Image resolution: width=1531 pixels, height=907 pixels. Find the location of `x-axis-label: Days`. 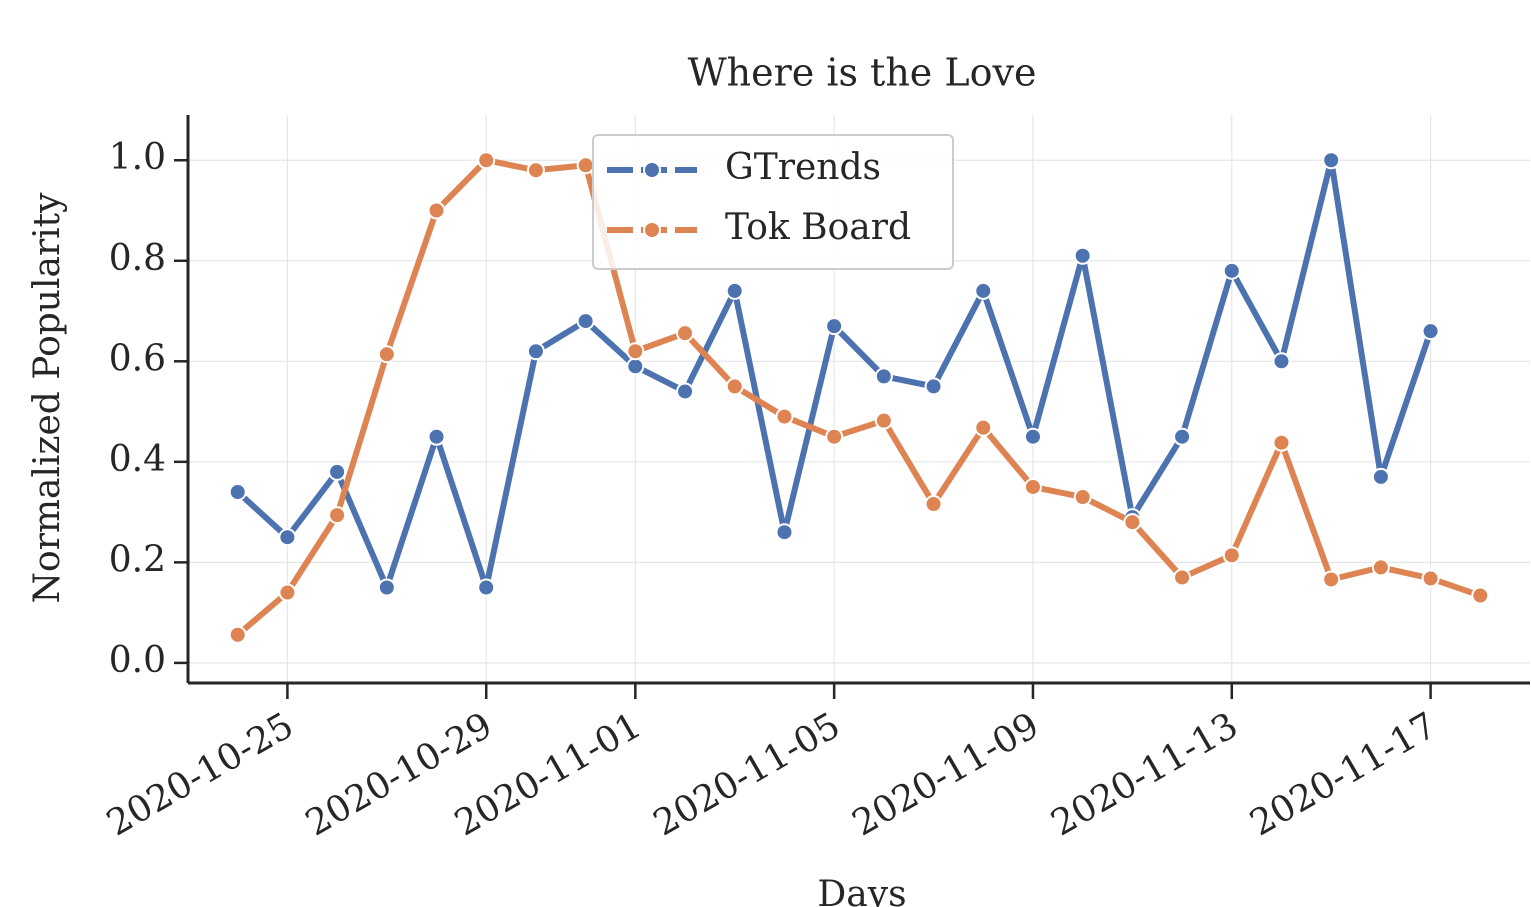

x-axis-label: Days is located at coordinates (861, 890).